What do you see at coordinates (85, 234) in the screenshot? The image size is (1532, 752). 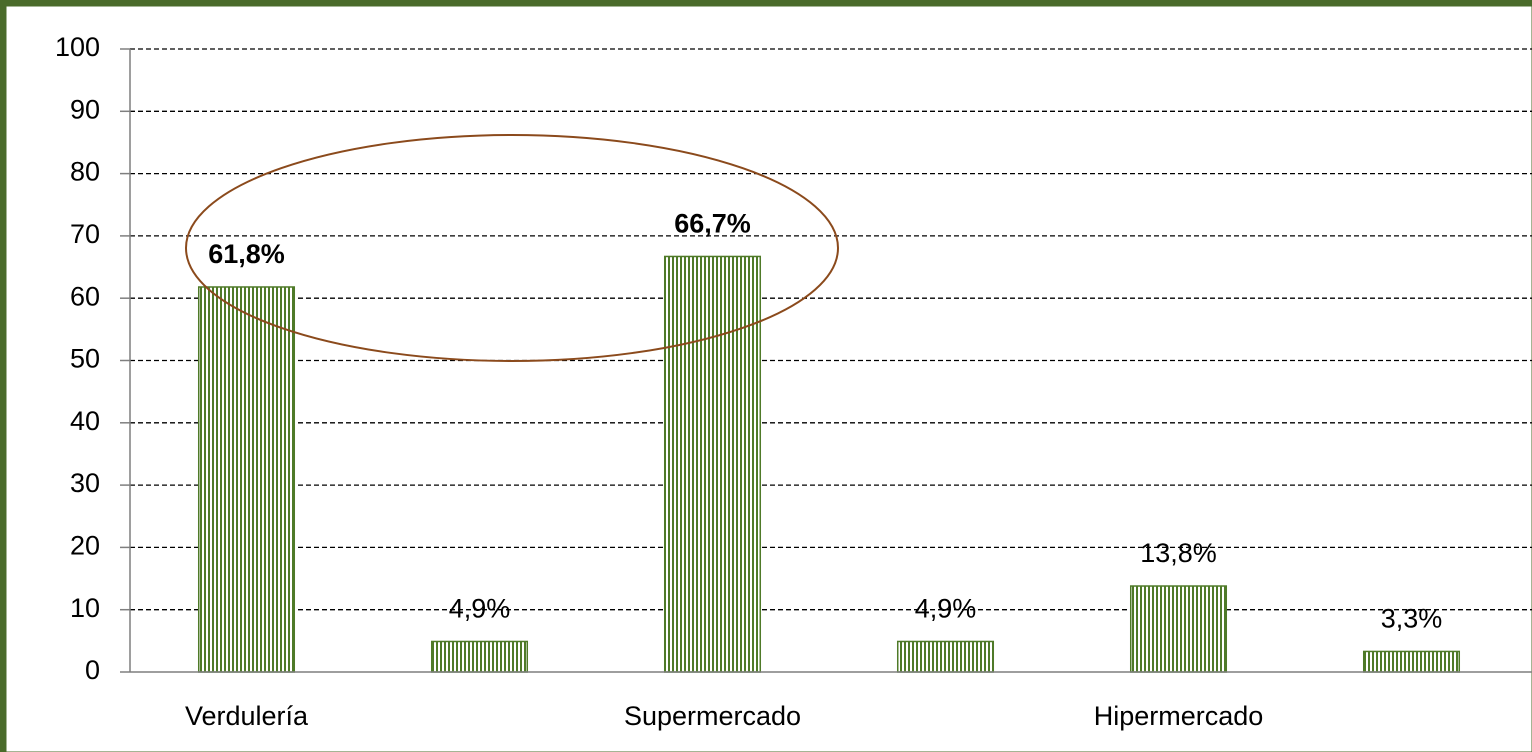 I see `y-tick-label: 70` at bounding box center [85, 234].